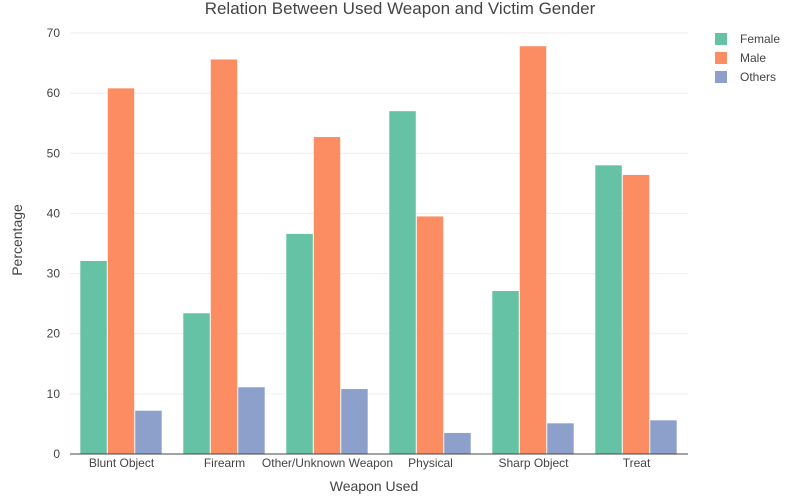  Describe the element at coordinates (54, 213) in the screenshot. I see `y-tick-label: 40` at that location.